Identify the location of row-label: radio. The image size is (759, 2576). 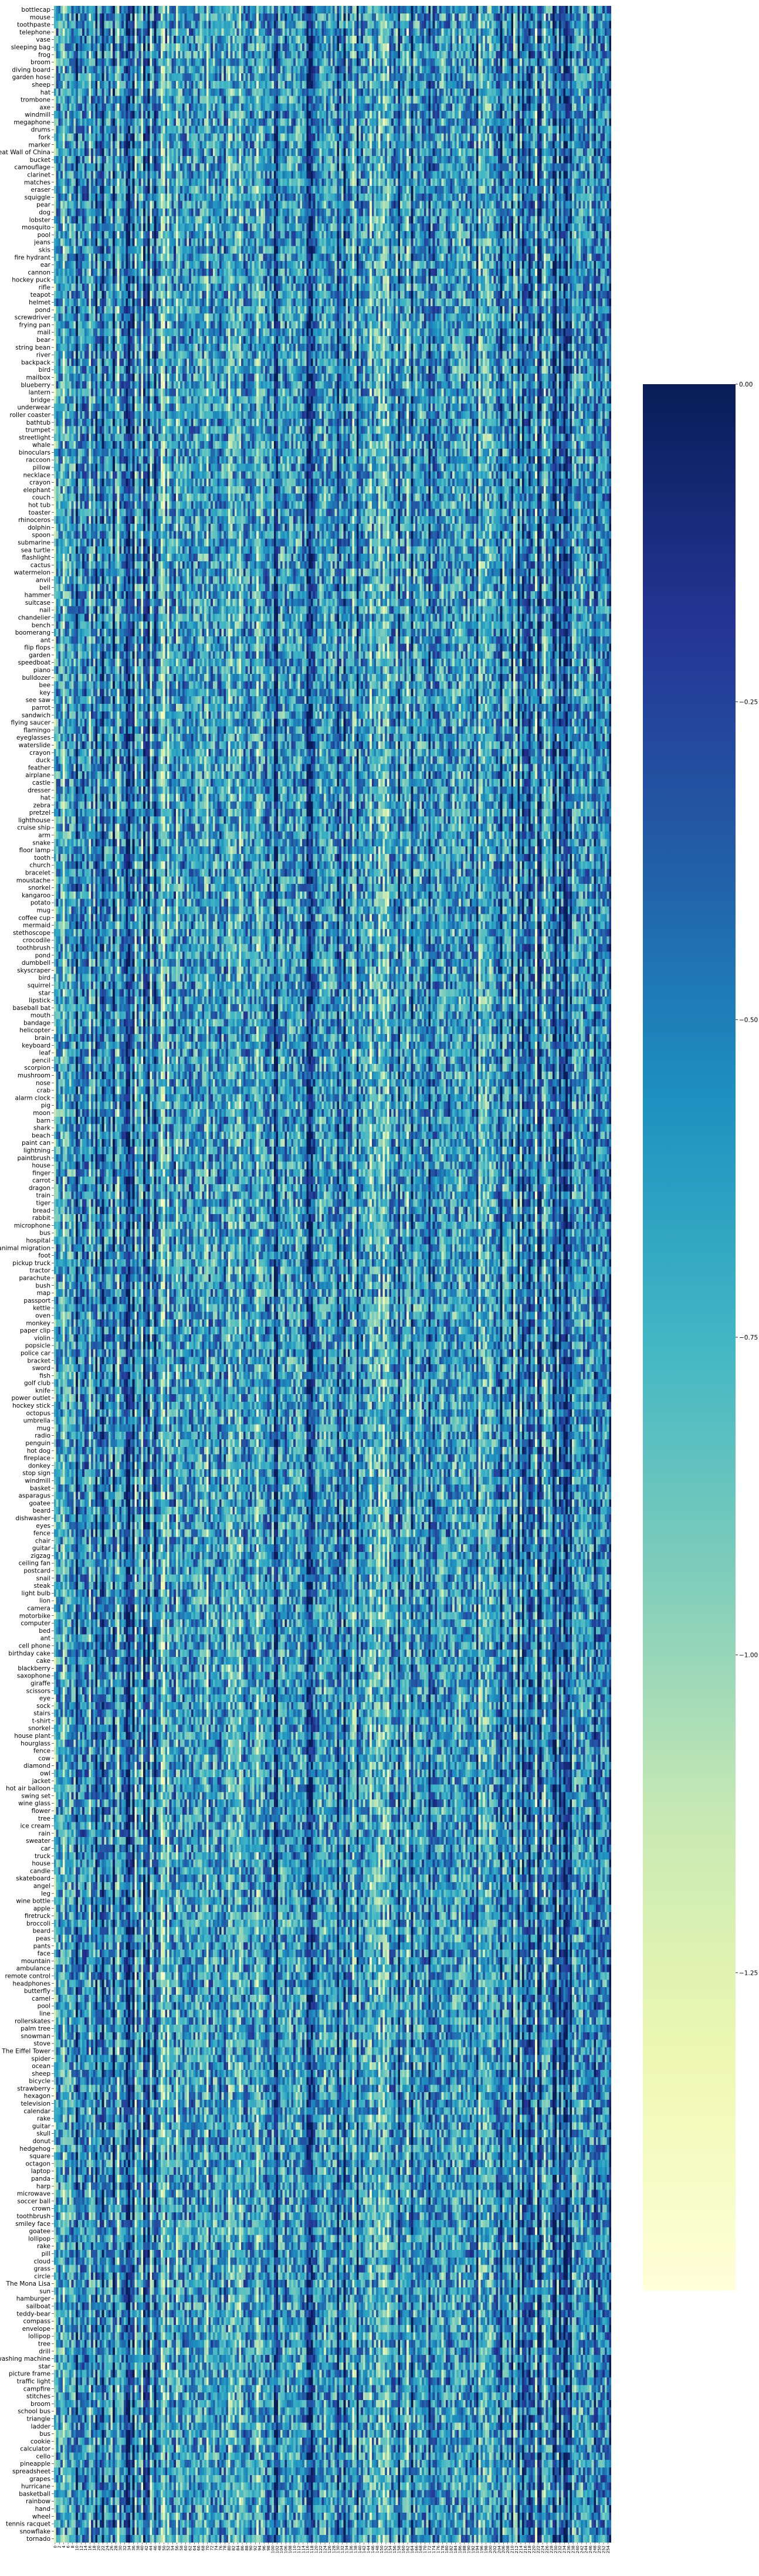
(43, 1436).